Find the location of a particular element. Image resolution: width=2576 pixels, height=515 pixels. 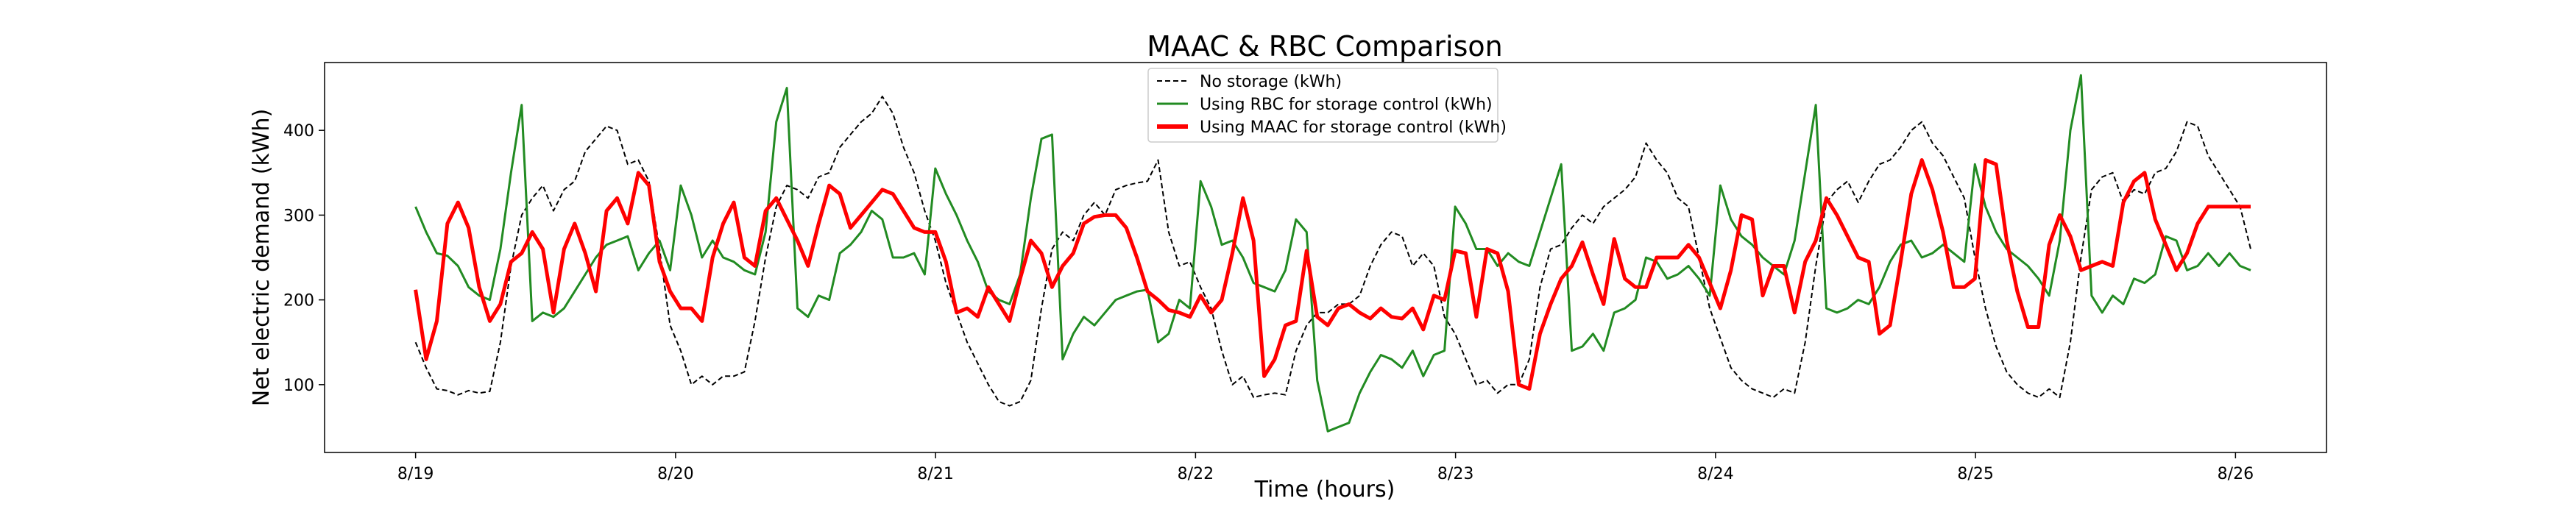

x-tick-label: 8/25 is located at coordinates (1975, 474).